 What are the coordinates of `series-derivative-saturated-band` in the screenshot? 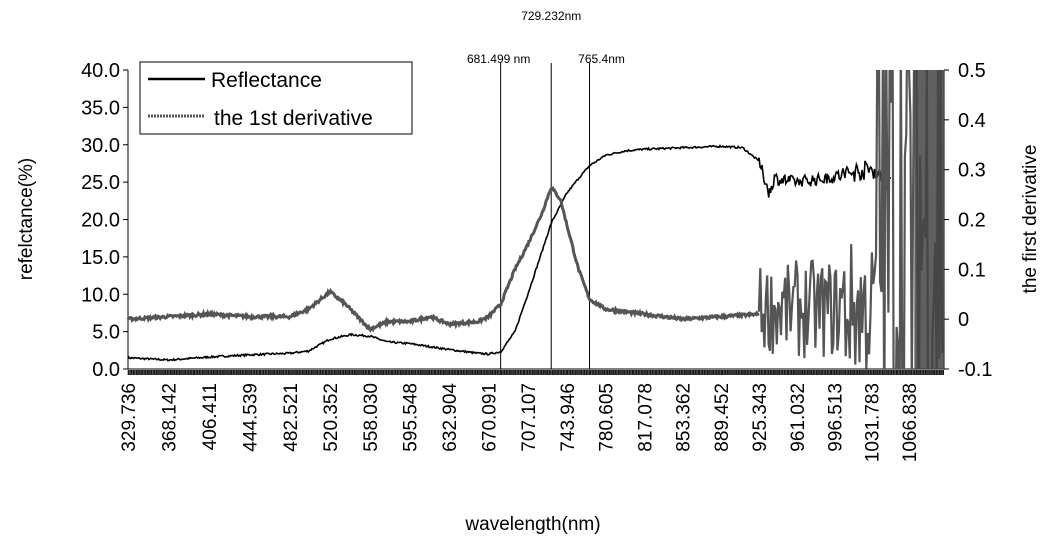 It's located at (929, 219).